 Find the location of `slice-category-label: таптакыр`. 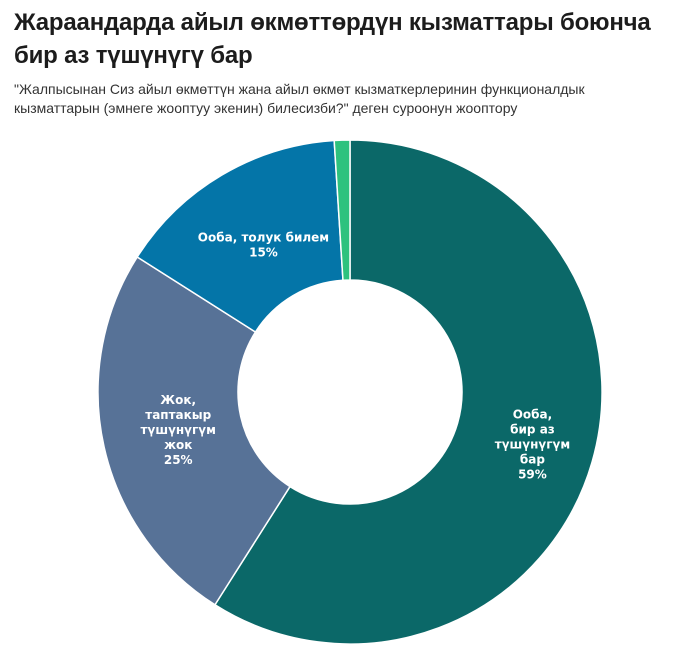

slice-category-label: таптакыр is located at coordinates (178, 415).